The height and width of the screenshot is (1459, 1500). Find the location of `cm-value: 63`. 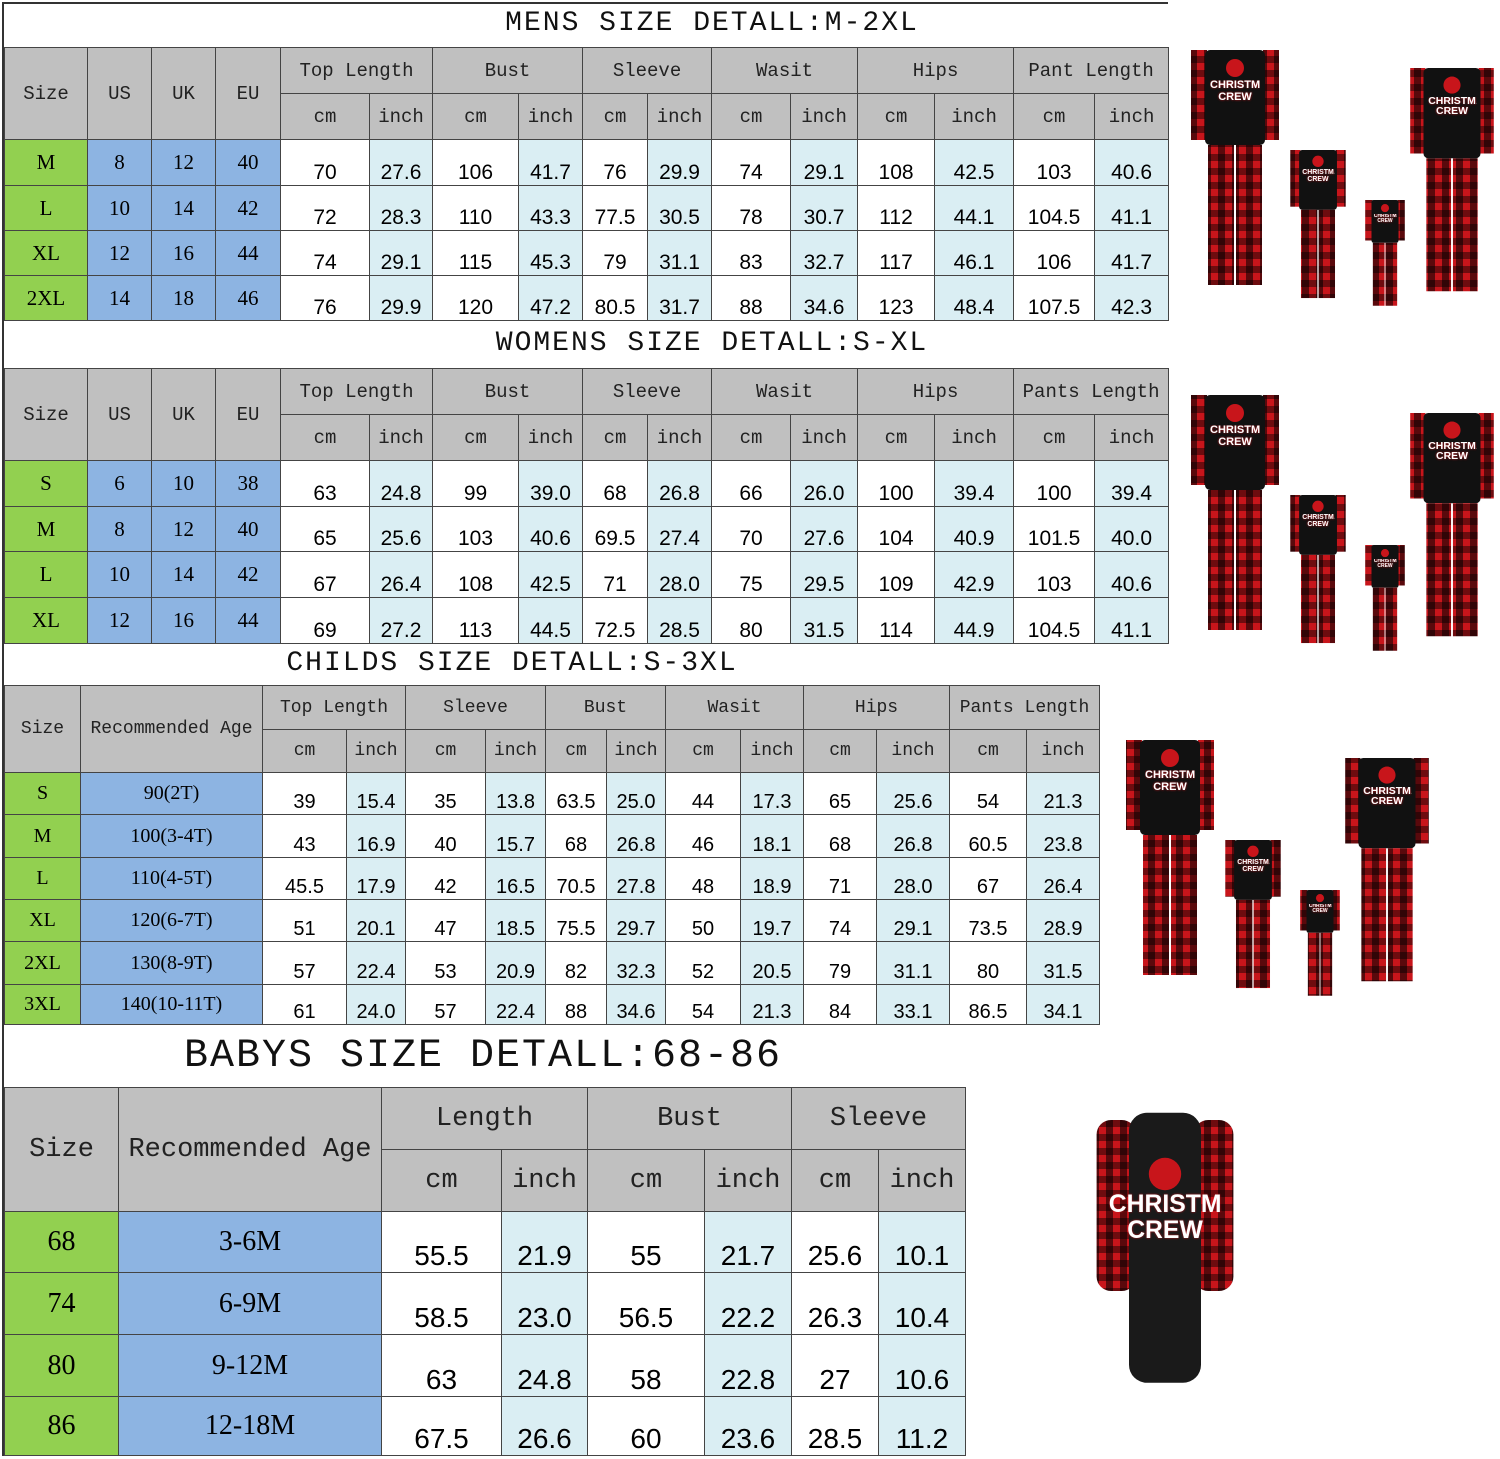

cm-value: 63 is located at coordinates (325, 483).